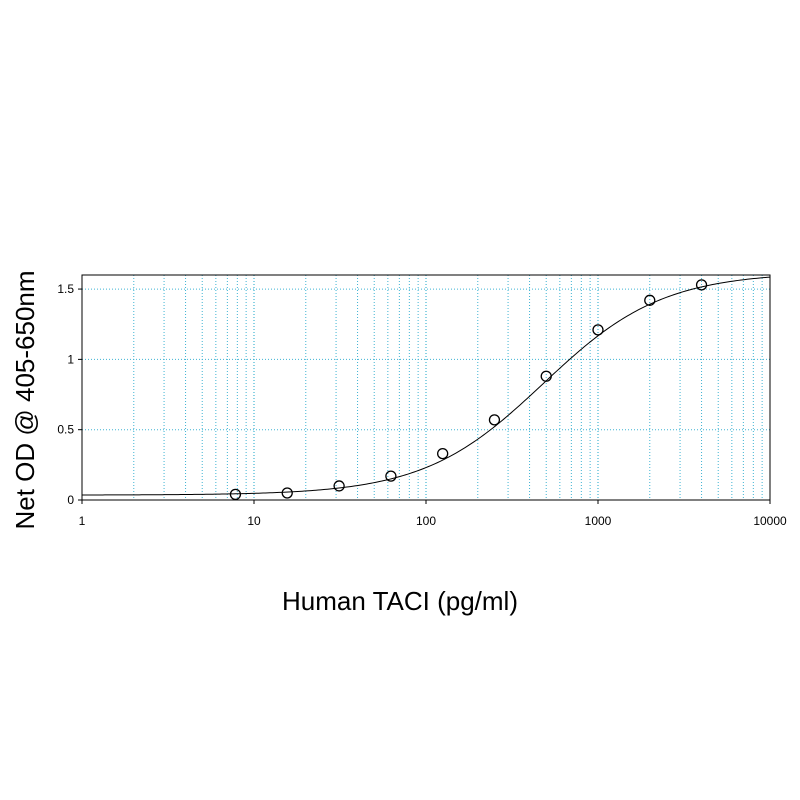 The image size is (800, 800). I want to click on x-tick-label: 10, so click(254, 521).